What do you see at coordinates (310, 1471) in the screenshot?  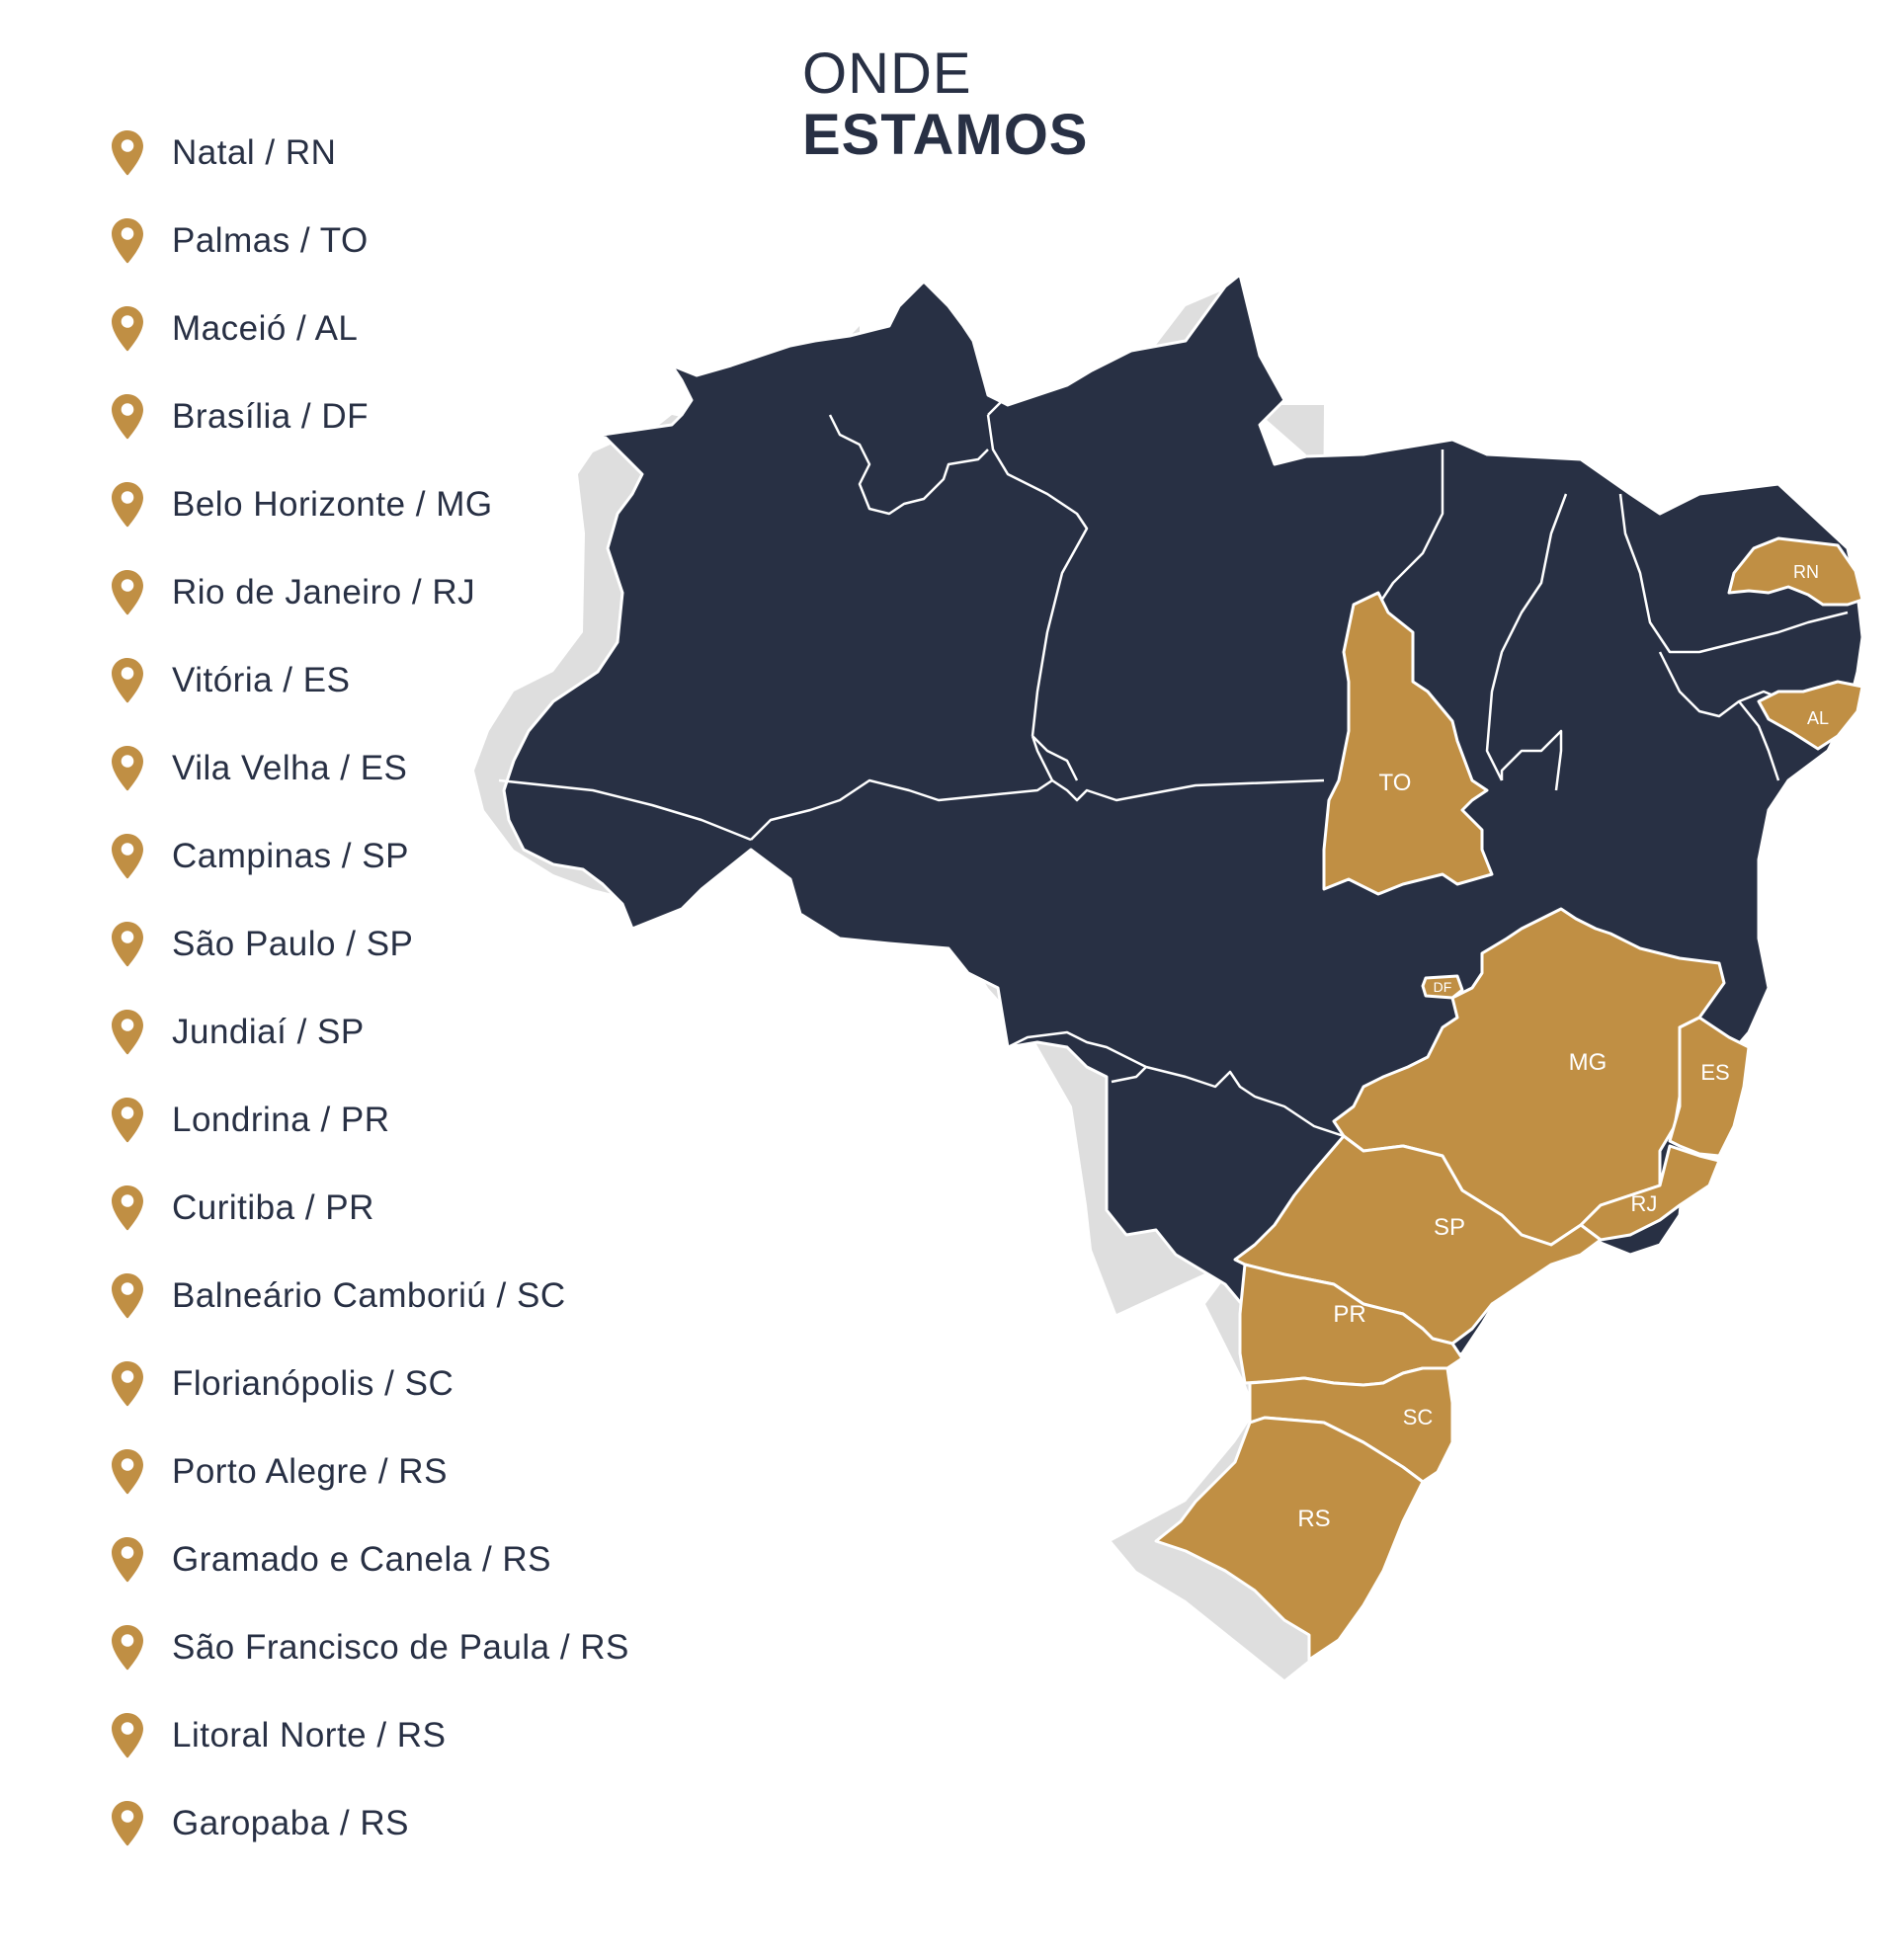 I see `location-label: Porto Alegre / RS` at bounding box center [310, 1471].